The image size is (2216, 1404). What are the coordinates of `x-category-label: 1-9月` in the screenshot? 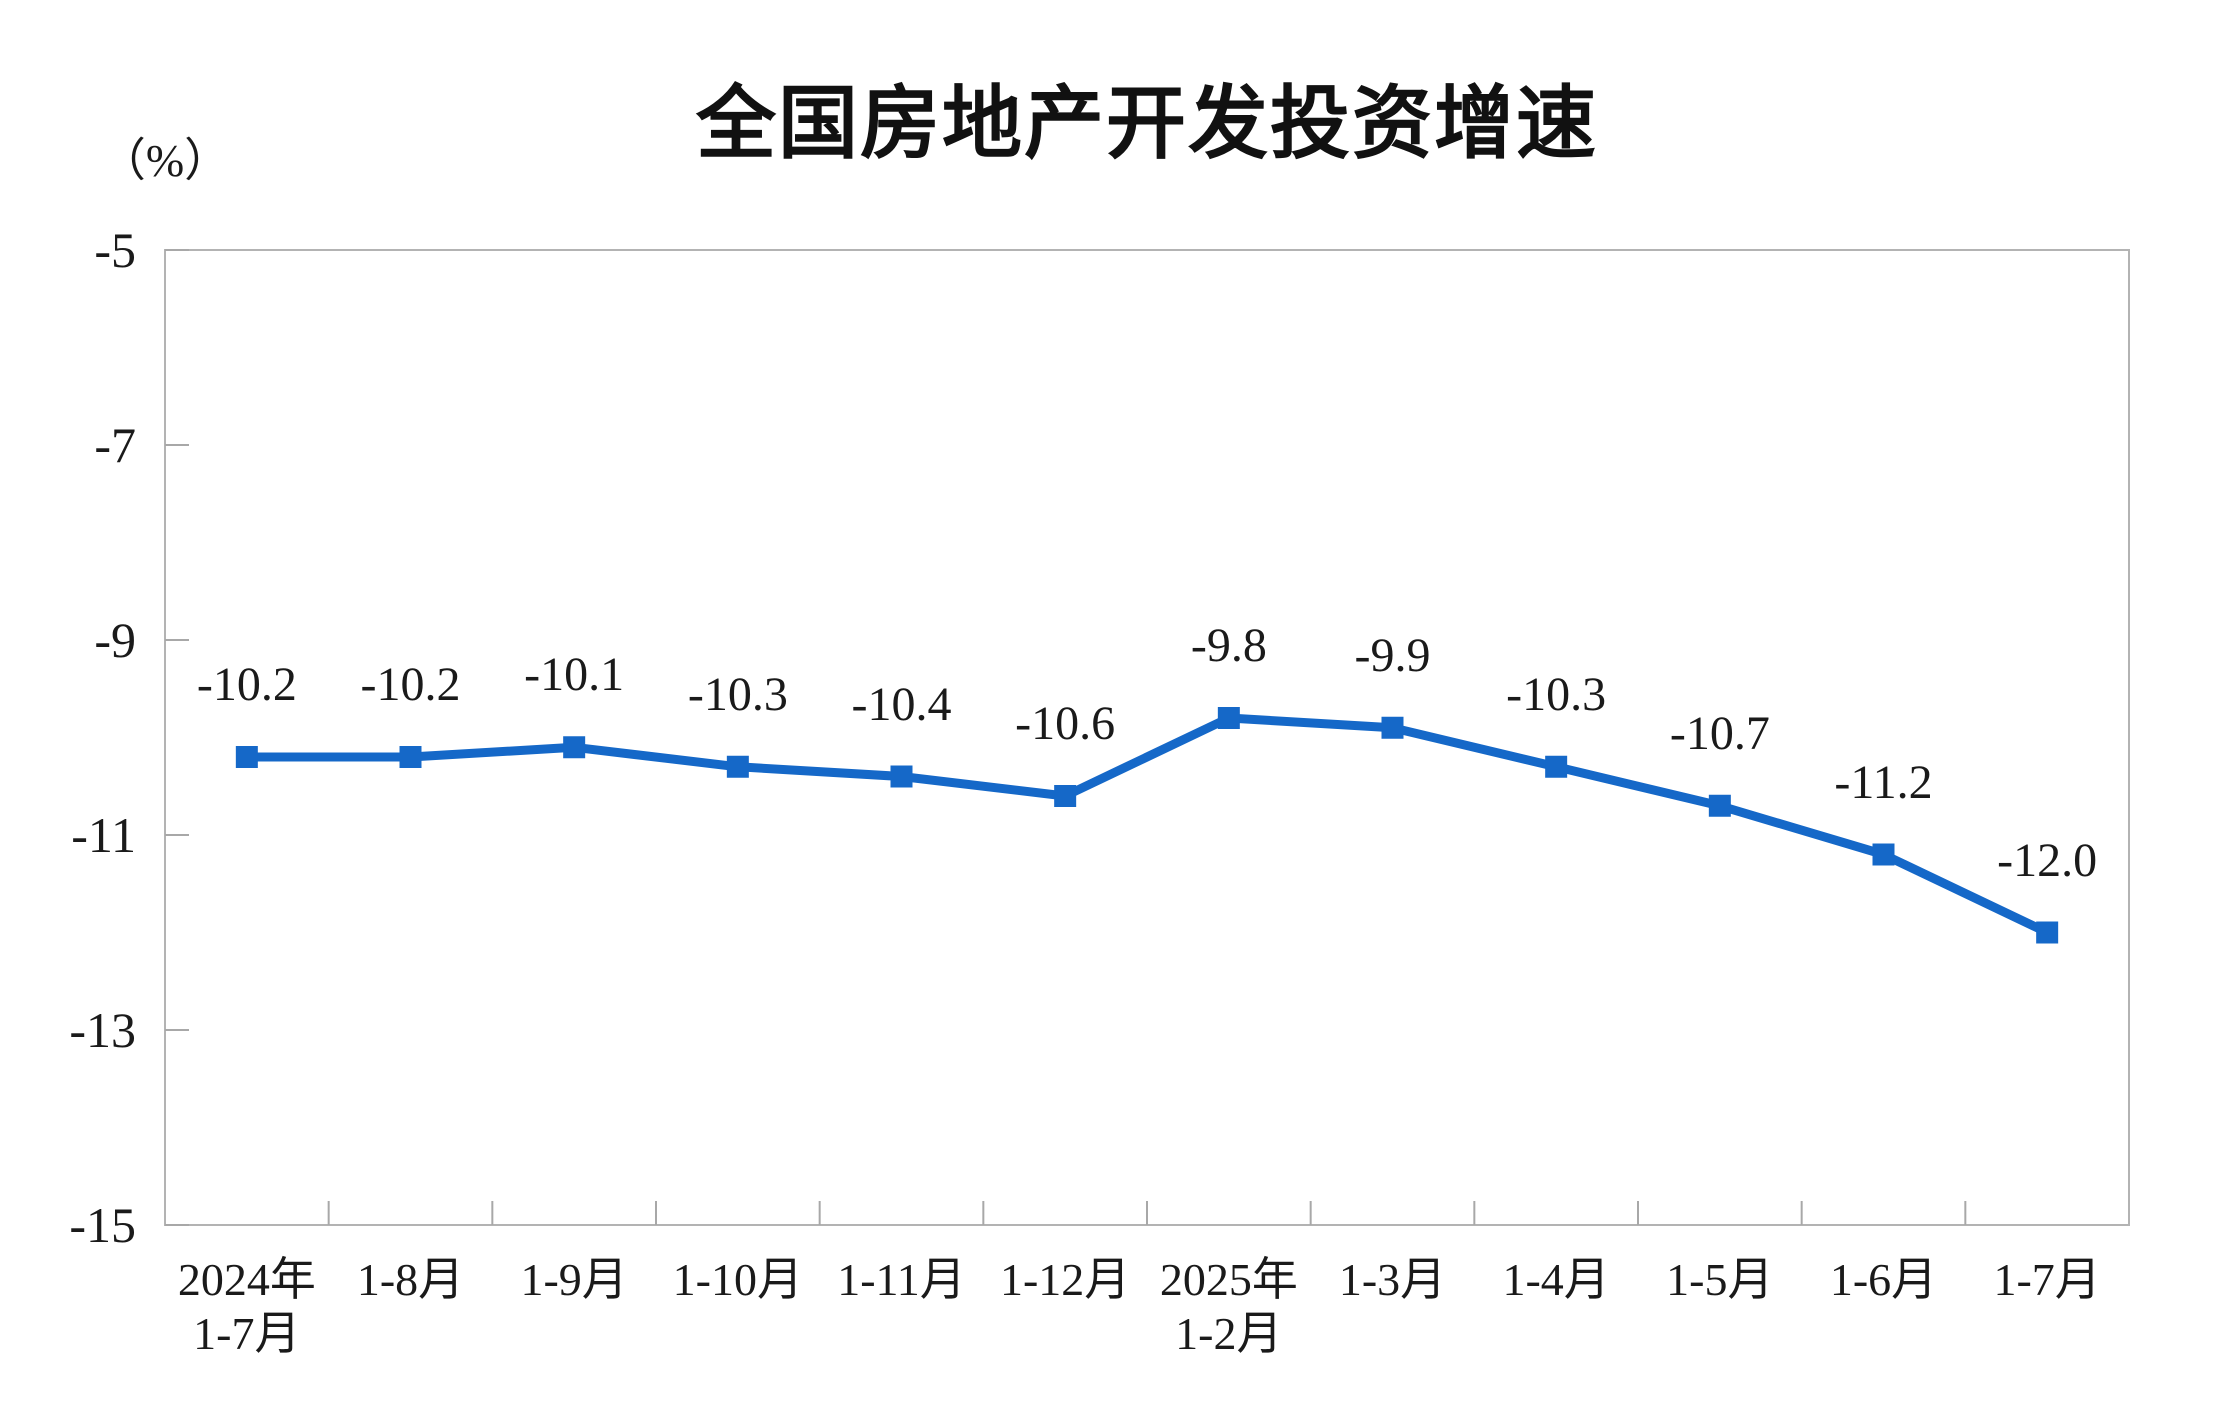 It's located at (574, 1279).